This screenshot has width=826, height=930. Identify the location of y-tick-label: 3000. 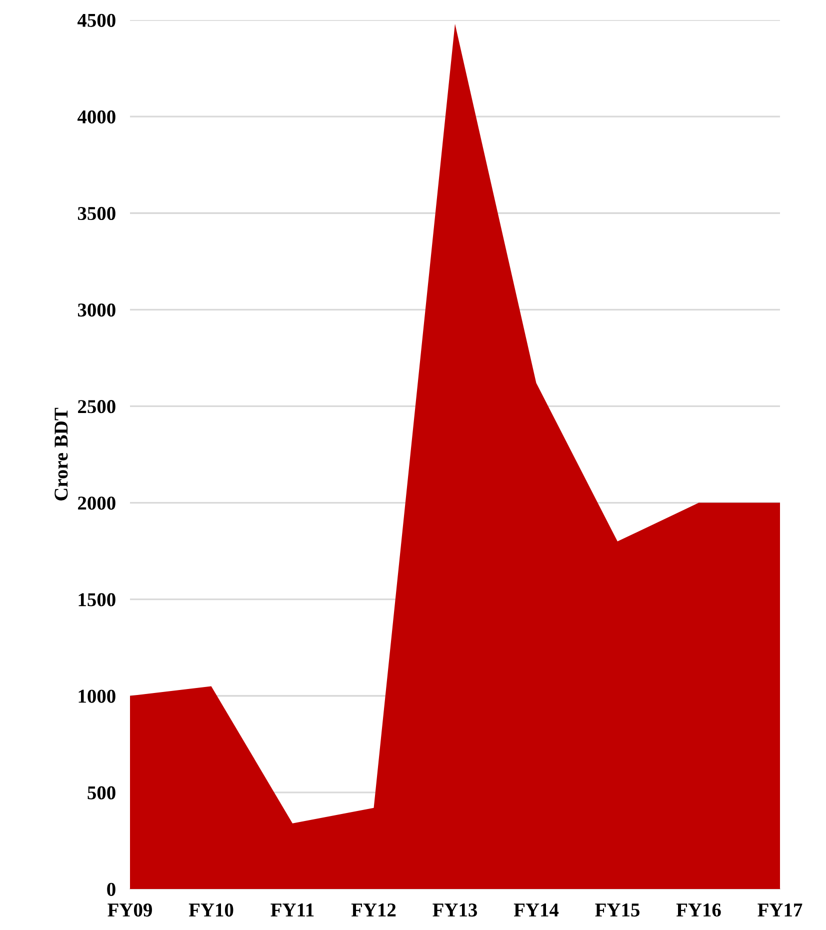
(97, 310).